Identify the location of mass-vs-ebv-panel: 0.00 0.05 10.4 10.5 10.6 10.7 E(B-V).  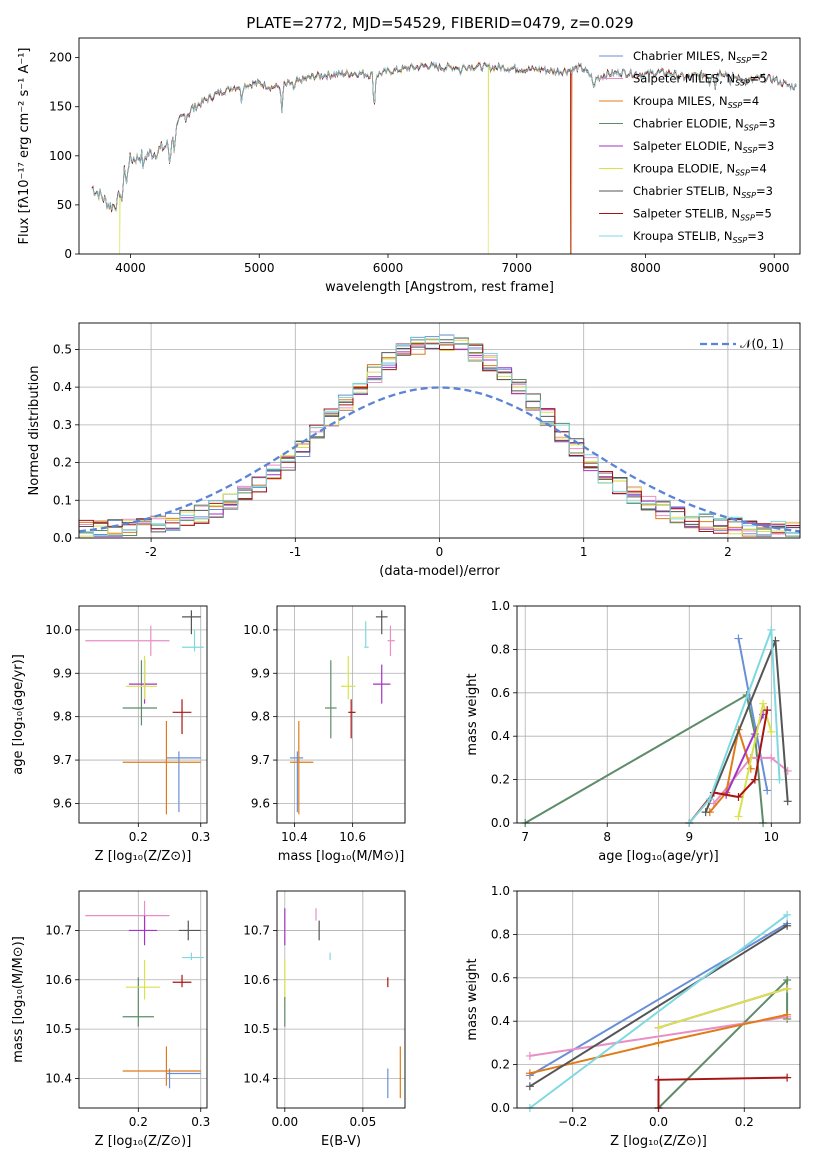
(324, 1019).